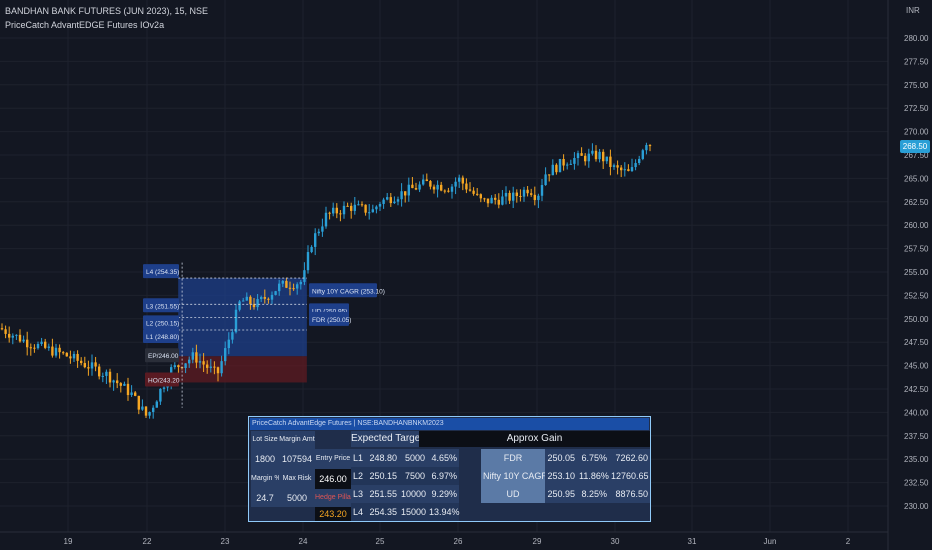 The width and height of the screenshot is (932, 550). I want to click on entry-price-label-bg, so click(162, 355).